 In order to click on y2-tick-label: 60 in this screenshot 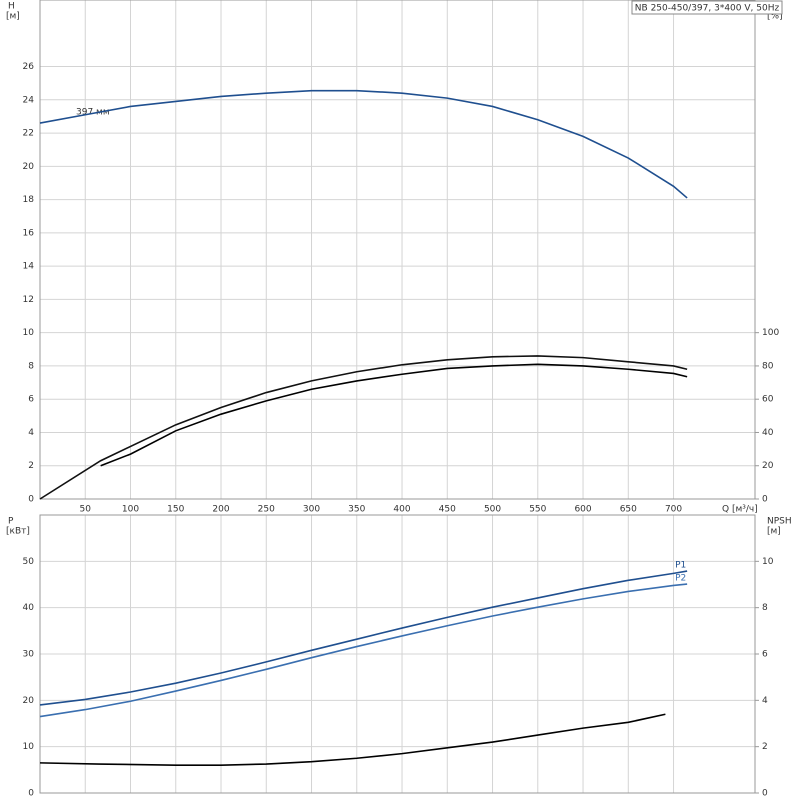, I will do `click(768, 400)`.